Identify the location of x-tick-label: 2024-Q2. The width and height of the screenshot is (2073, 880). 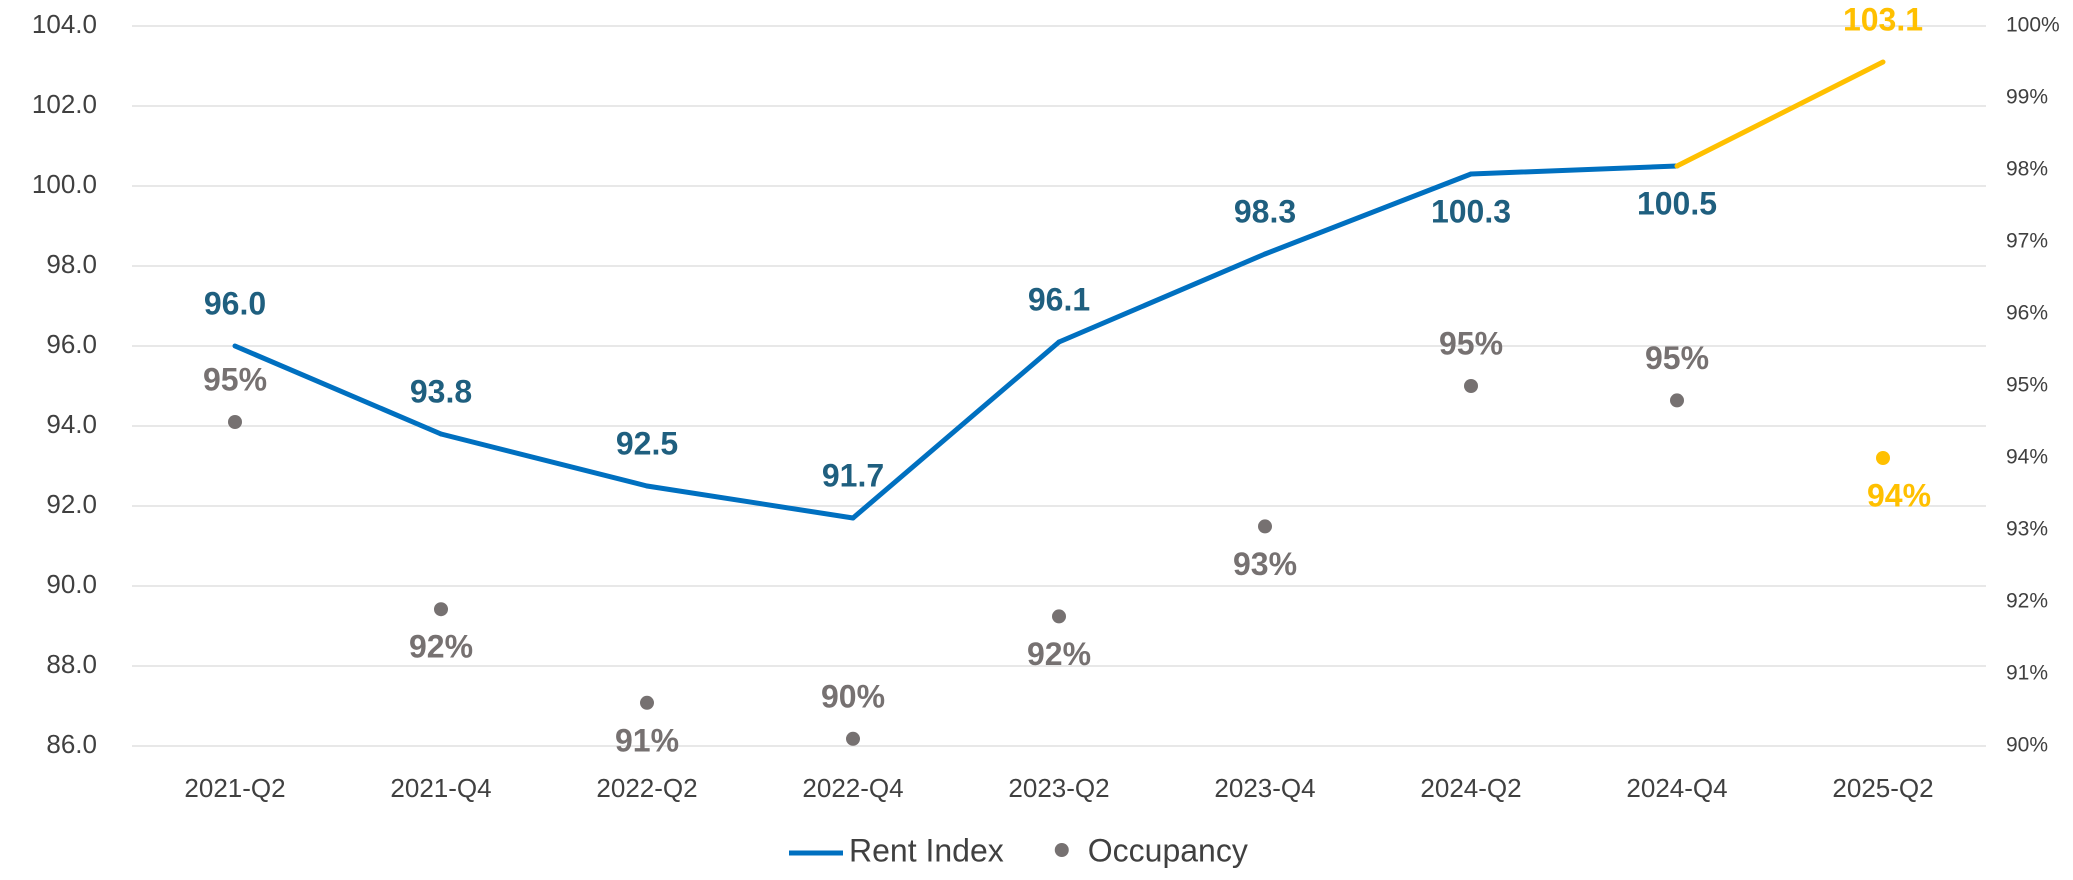
(1470, 788).